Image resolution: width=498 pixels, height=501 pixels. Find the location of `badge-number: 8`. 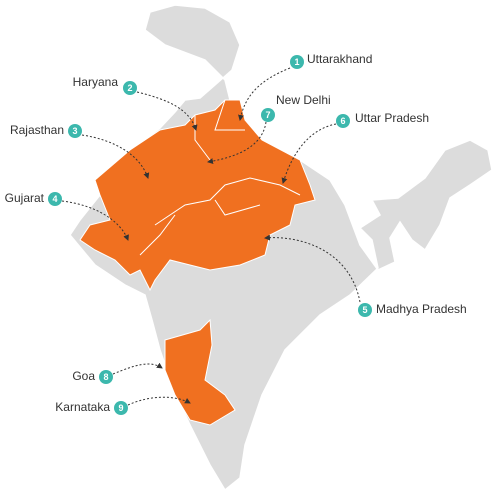

badge-number: 8 is located at coordinates (105, 377).